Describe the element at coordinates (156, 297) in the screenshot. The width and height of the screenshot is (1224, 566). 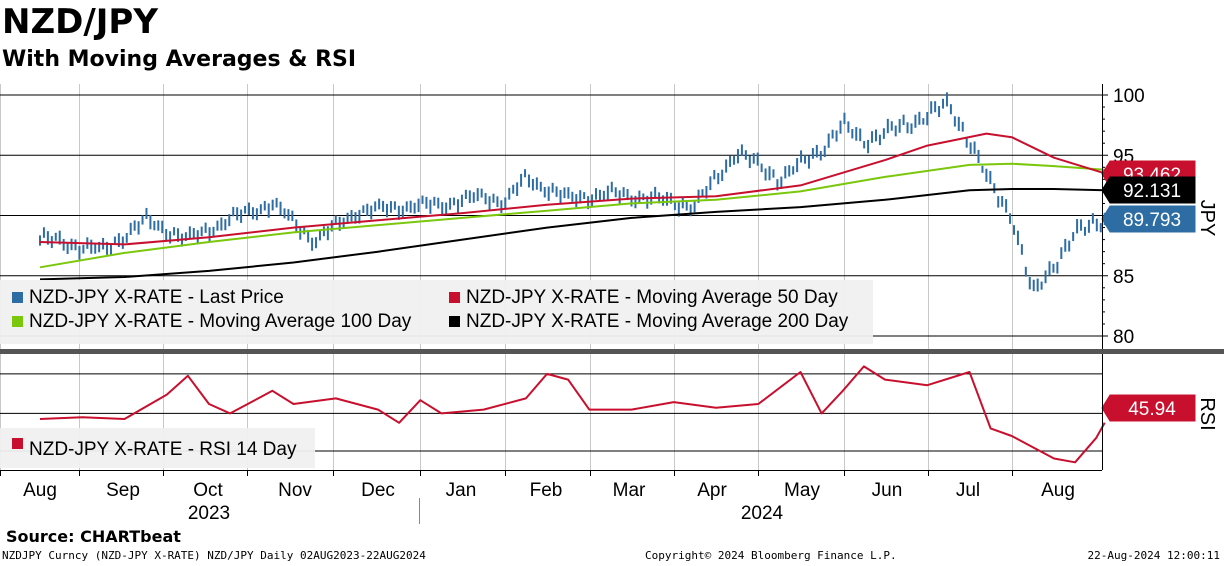
I see `price-legend-label: NZD-JPY X-RATE - Last Price` at that location.